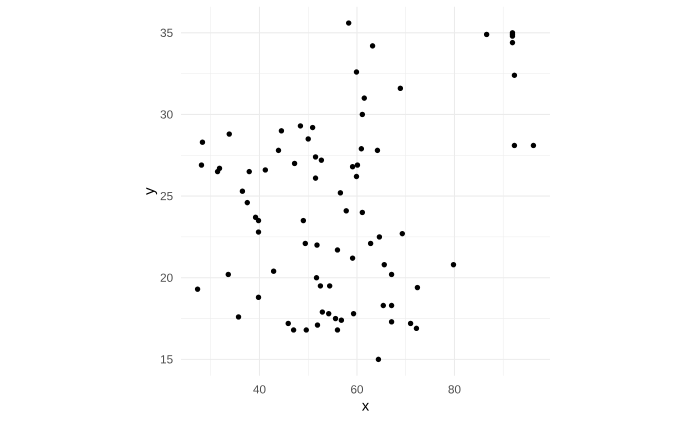 This screenshot has height=421, width=692. What do you see at coordinates (166, 114) in the screenshot?
I see `y-tick-label: 30` at bounding box center [166, 114].